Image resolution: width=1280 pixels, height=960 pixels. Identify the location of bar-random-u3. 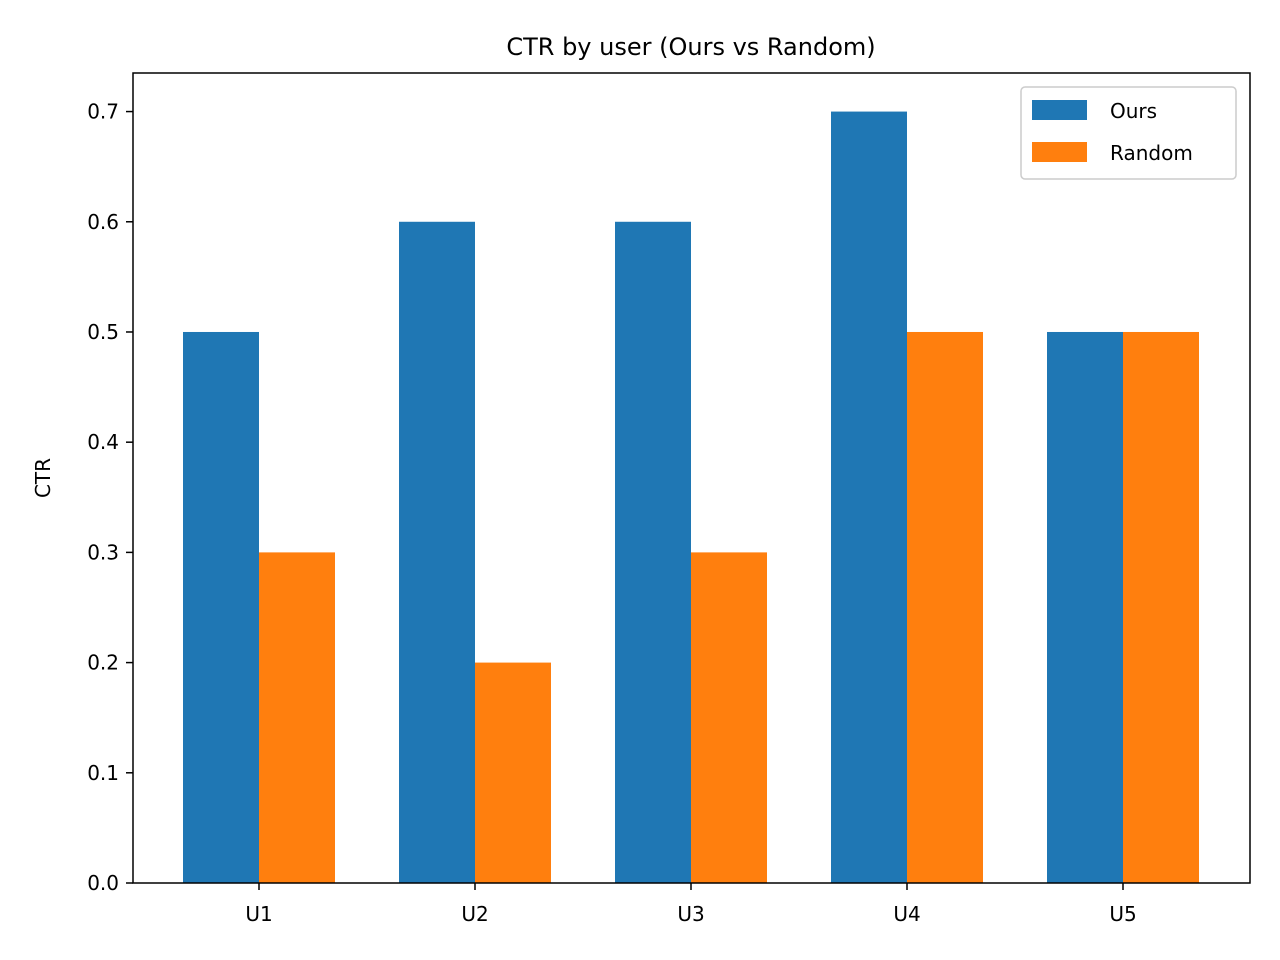
(729, 717).